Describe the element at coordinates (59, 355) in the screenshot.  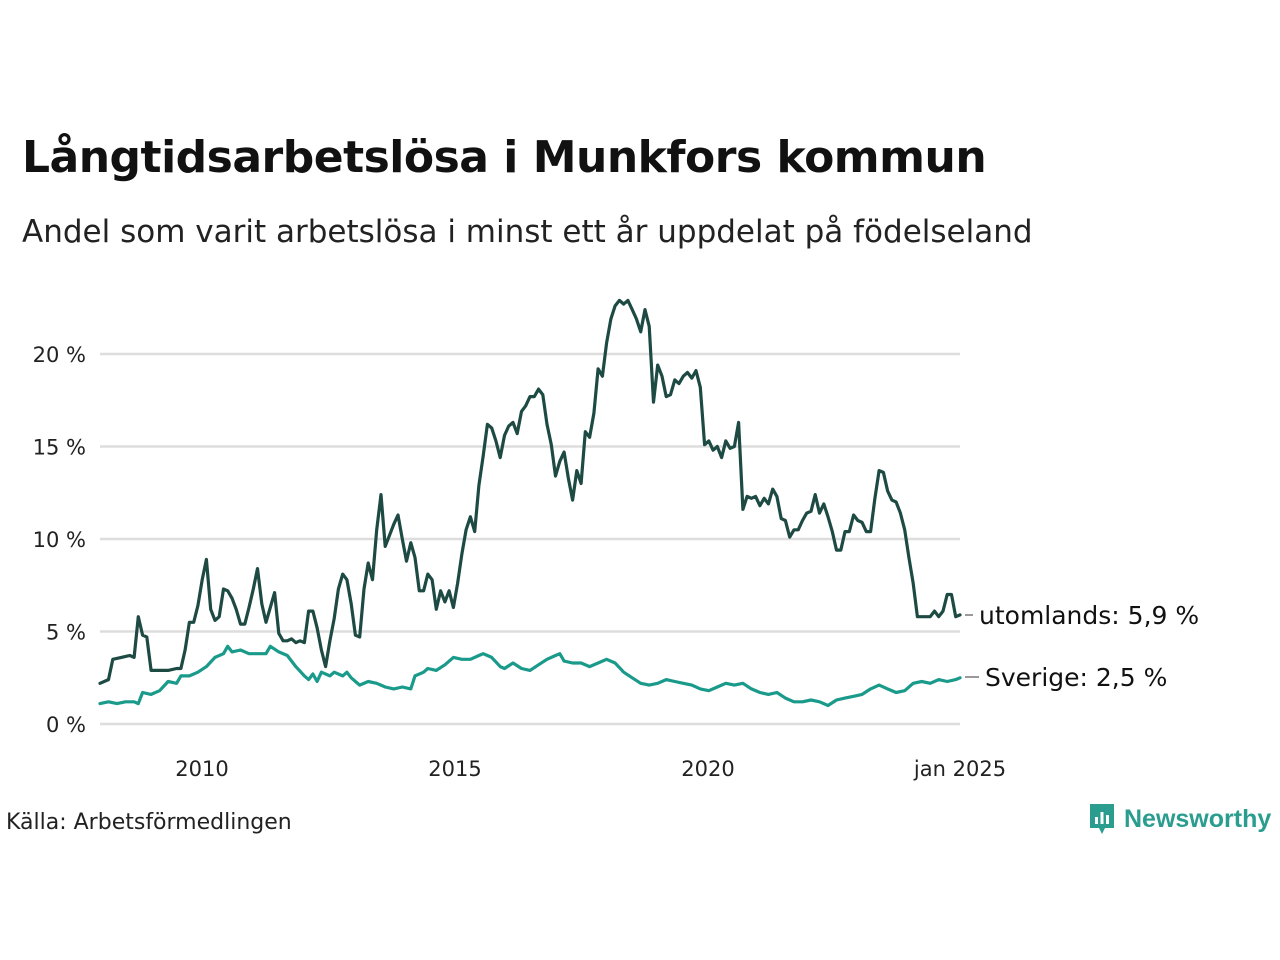
I see `y-tick-label: 20 %` at that location.